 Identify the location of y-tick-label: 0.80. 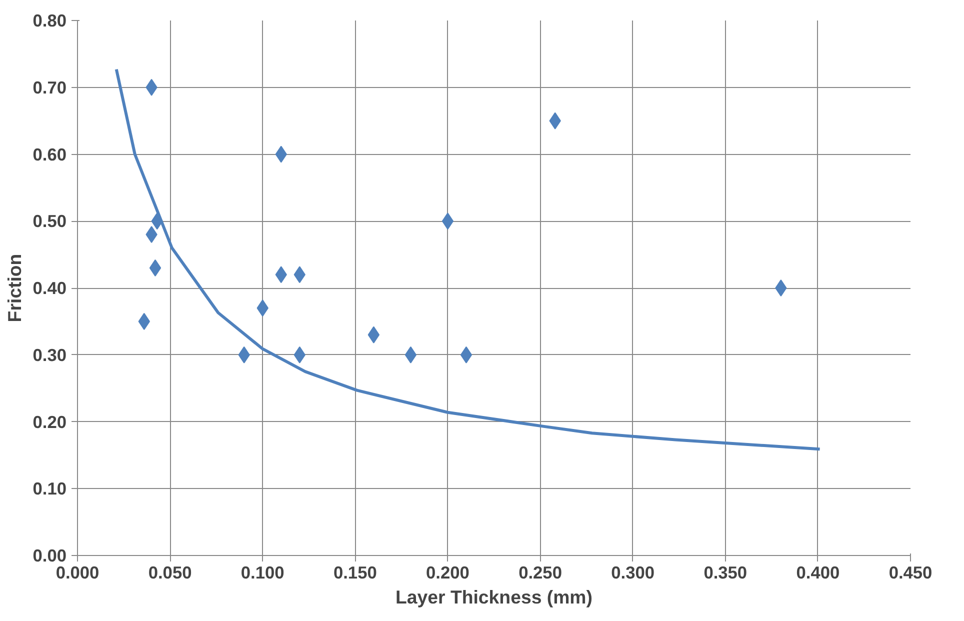
(49, 20).